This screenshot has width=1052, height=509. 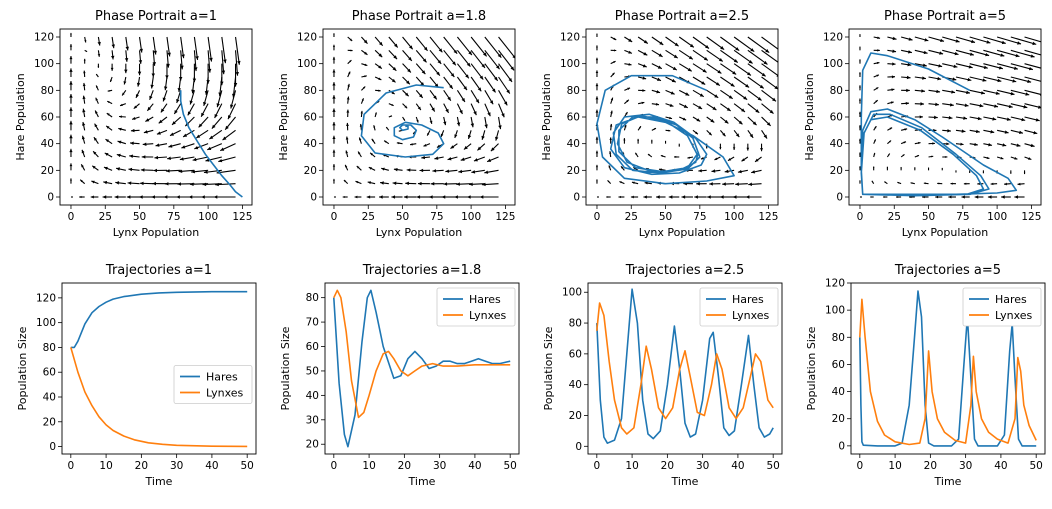 I want to click on y-tick-label: 80, so click(x=49, y=348).